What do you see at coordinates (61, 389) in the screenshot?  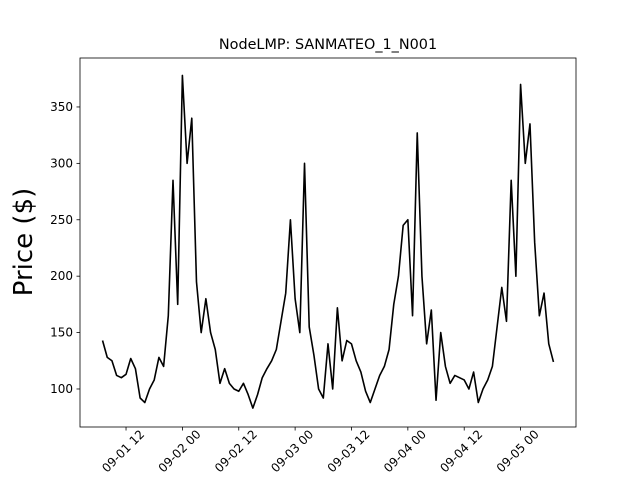 I see `y-tick-label: 100` at bounding box center [61, 389].